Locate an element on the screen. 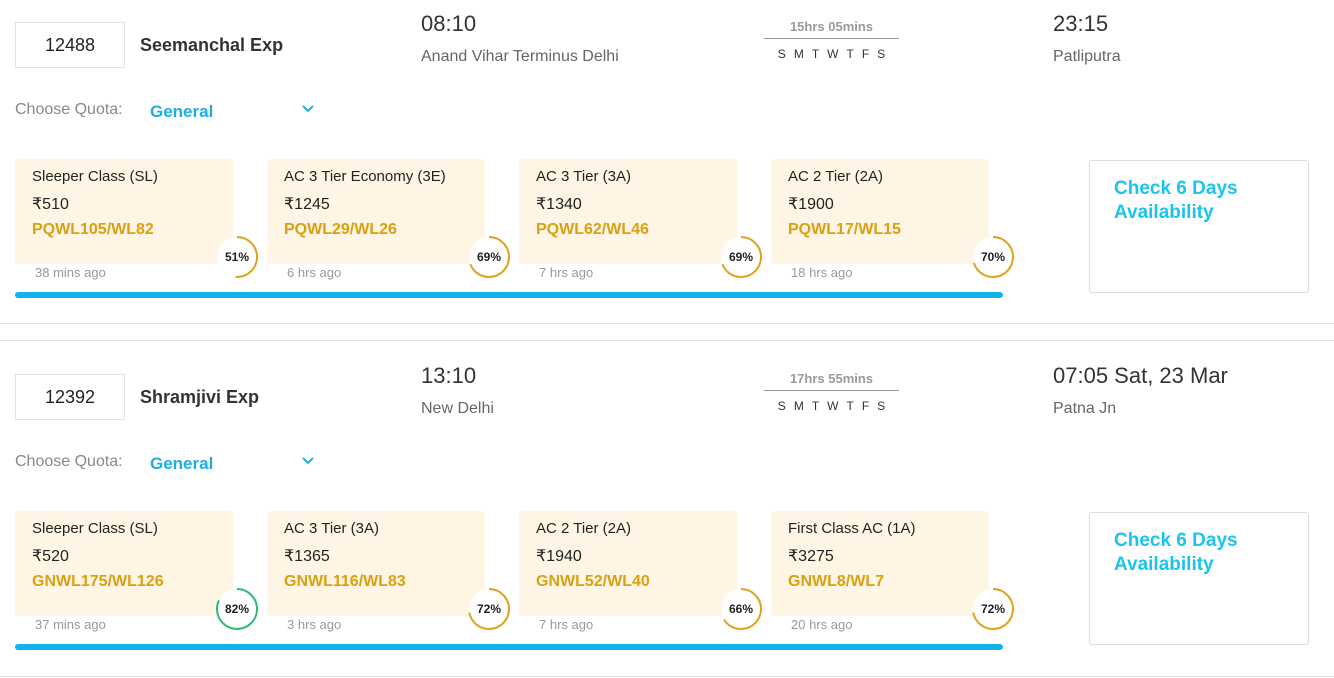  class-card: AC 3 Tier (3A) ₹1365 GNWL116/WL83 is located at coordinates (376, 563).